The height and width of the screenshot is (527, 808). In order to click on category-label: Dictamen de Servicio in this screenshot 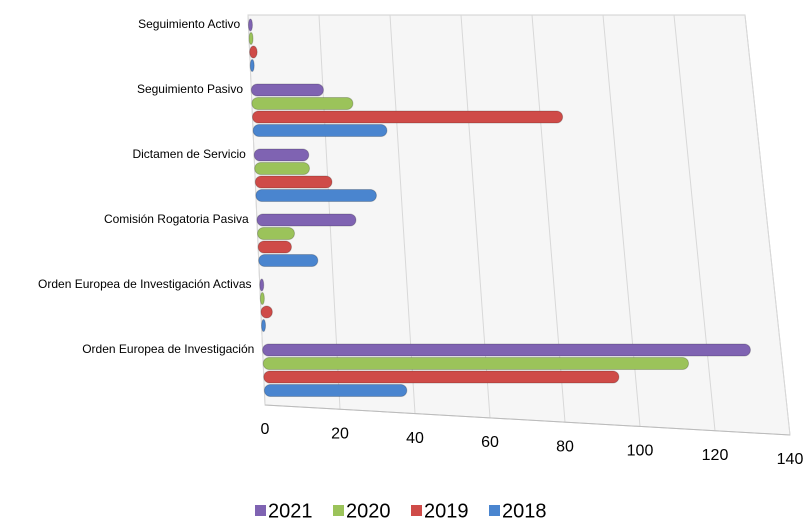, I will do `click(189, 154)`.